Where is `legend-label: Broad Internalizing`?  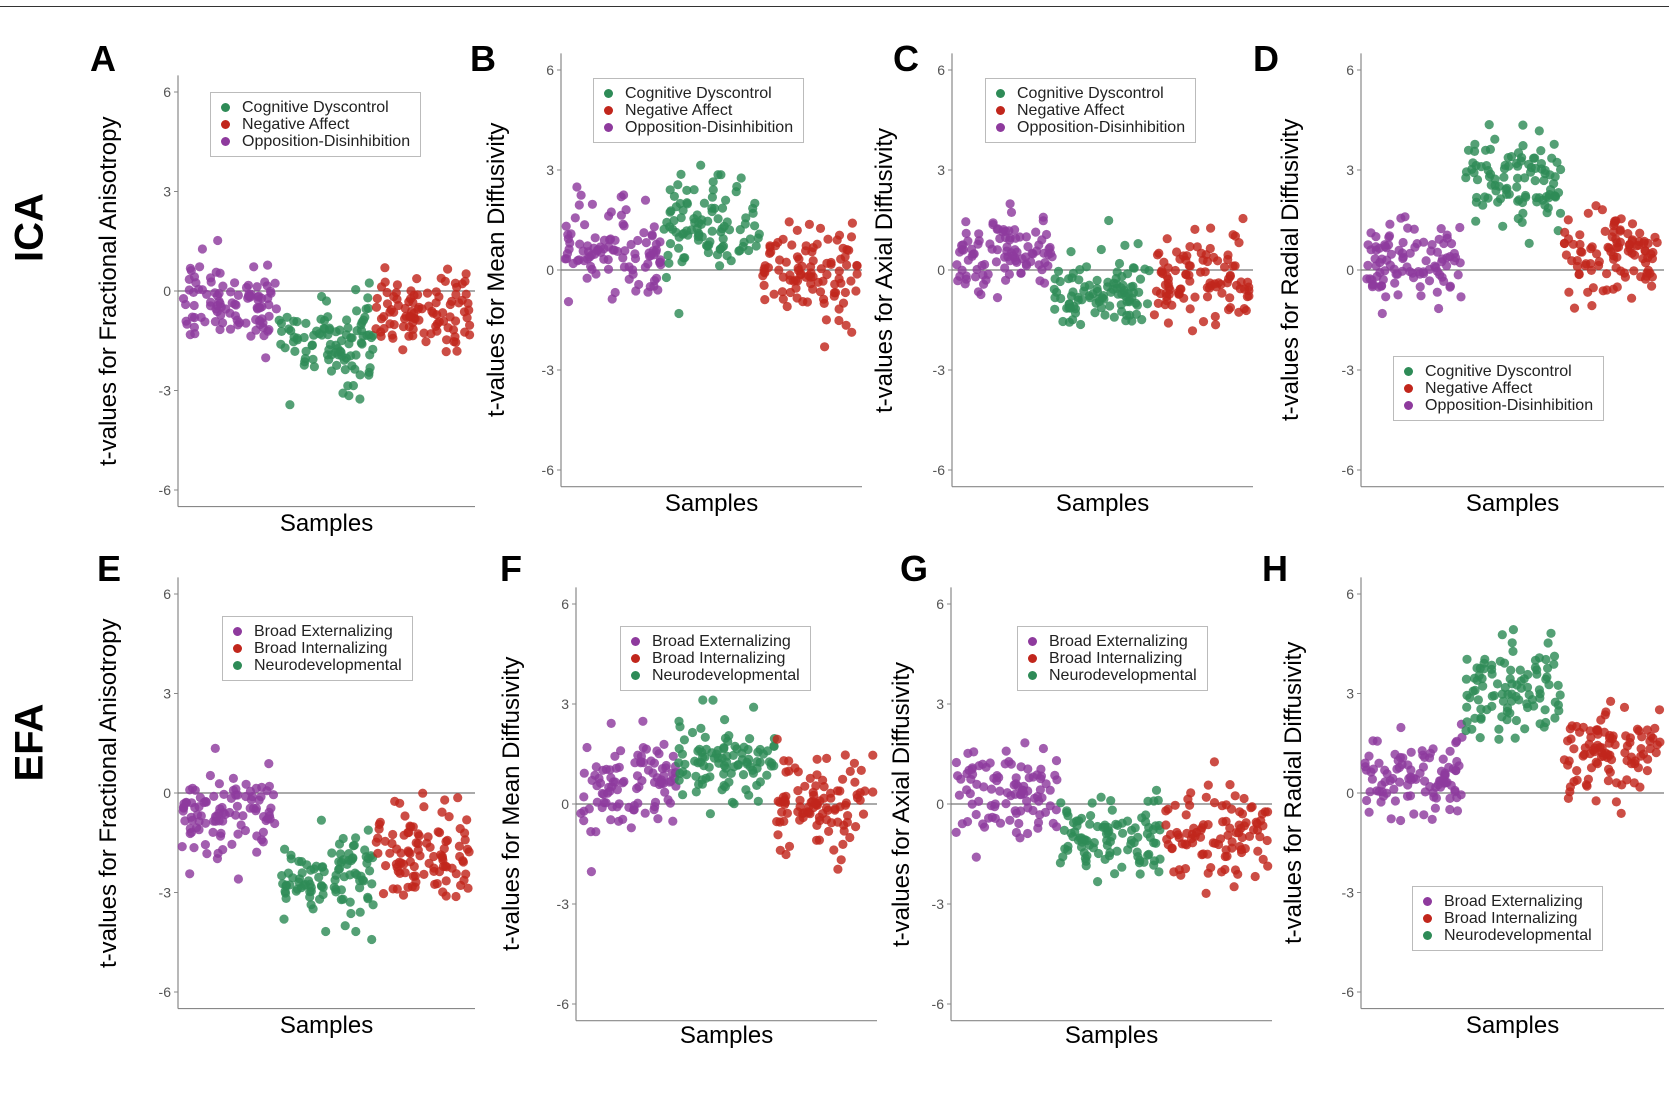 legend-label: Broad Internalizing is located at coordinates (1511, 918).